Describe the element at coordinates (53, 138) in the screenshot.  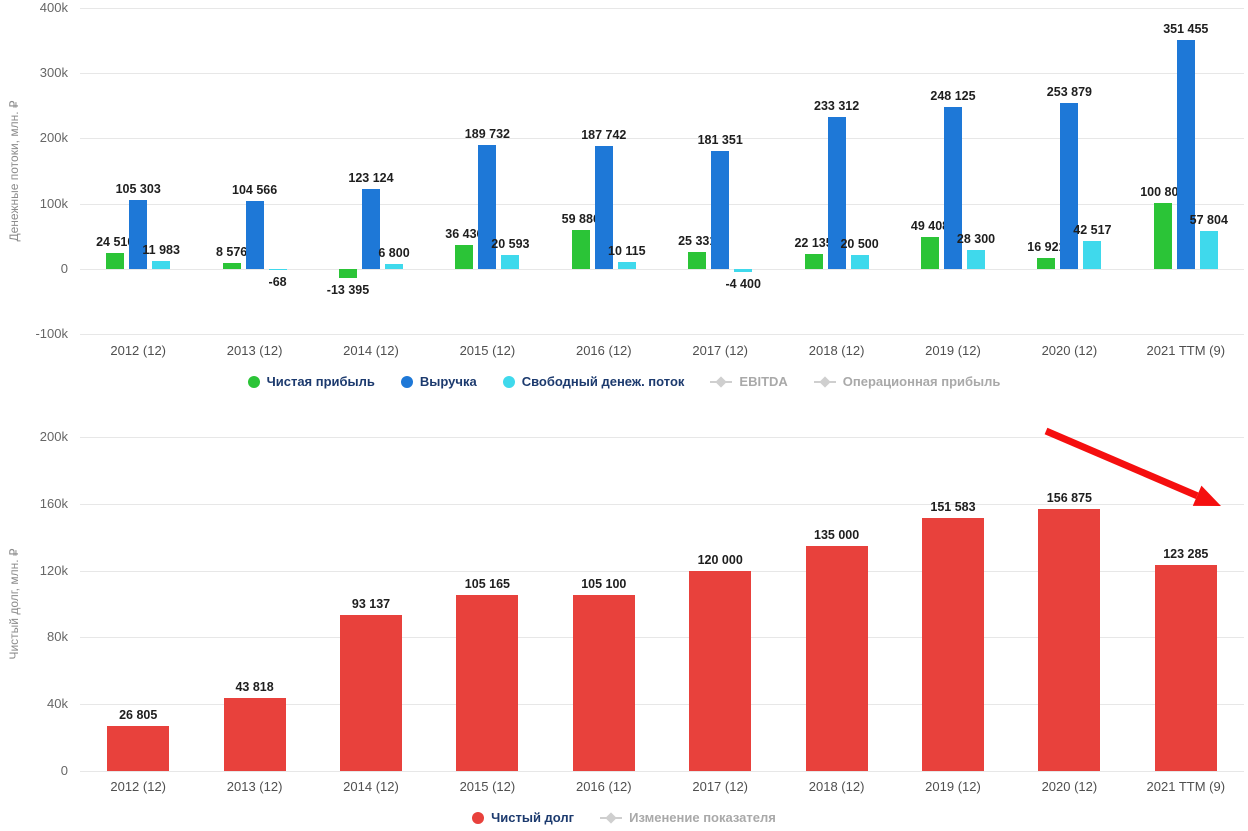
I see `y-axis-tick-label: 200k` at that location.